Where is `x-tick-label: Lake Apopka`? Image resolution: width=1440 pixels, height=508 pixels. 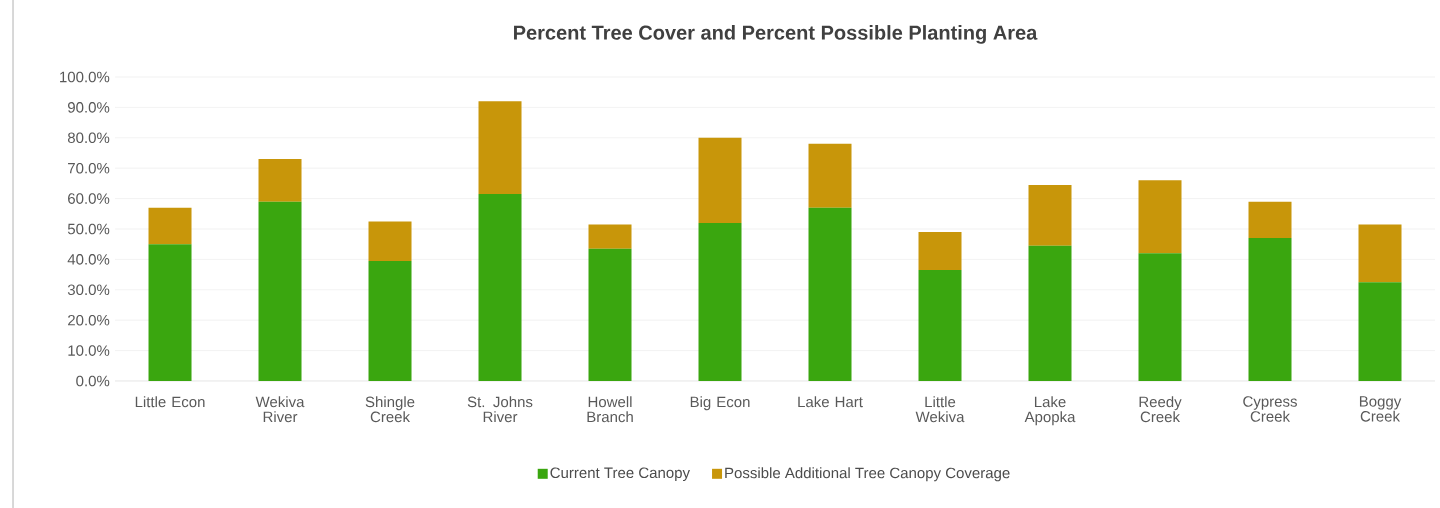 x-tick-label: Lake Apopka is located at coordinates (1050, 411).